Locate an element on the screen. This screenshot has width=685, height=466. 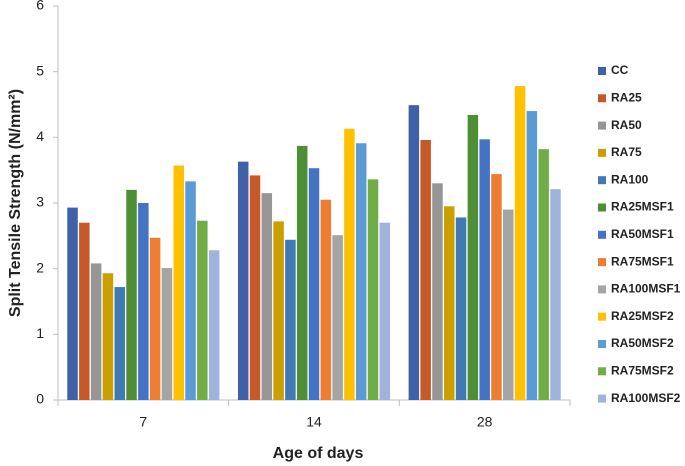
legend-label: RA50MSF2 is located at coordinates (642, 343).